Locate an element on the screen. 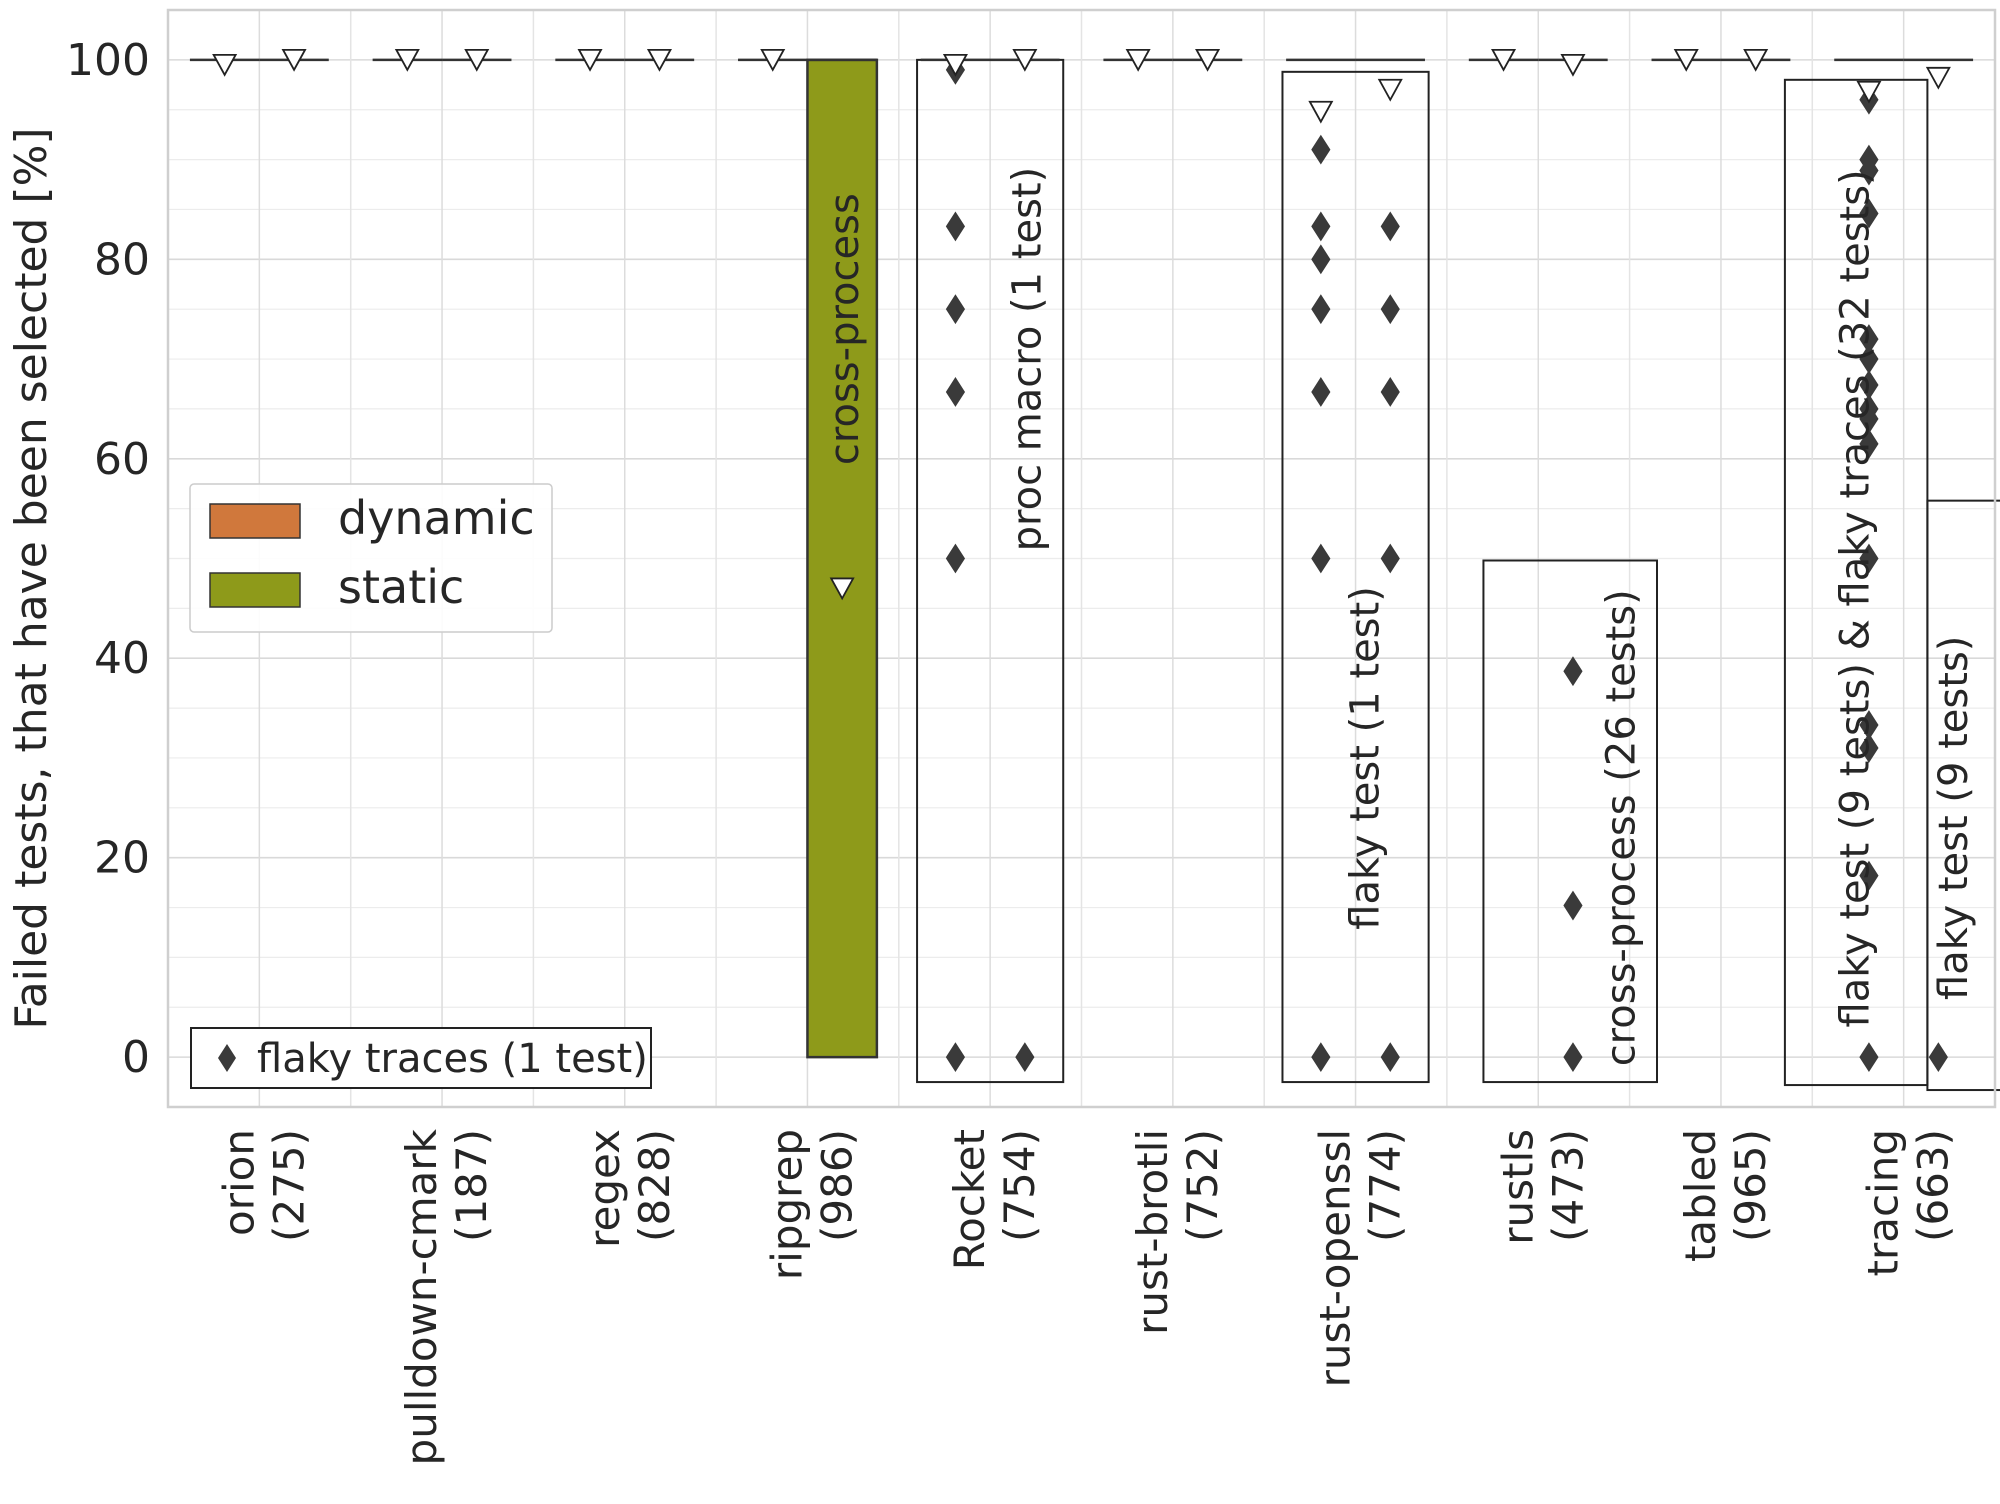 Image resolution: width=2000 pixels, height=1504 pixels. x-tick-count: (754) is located at coordinates (1019, 1185).